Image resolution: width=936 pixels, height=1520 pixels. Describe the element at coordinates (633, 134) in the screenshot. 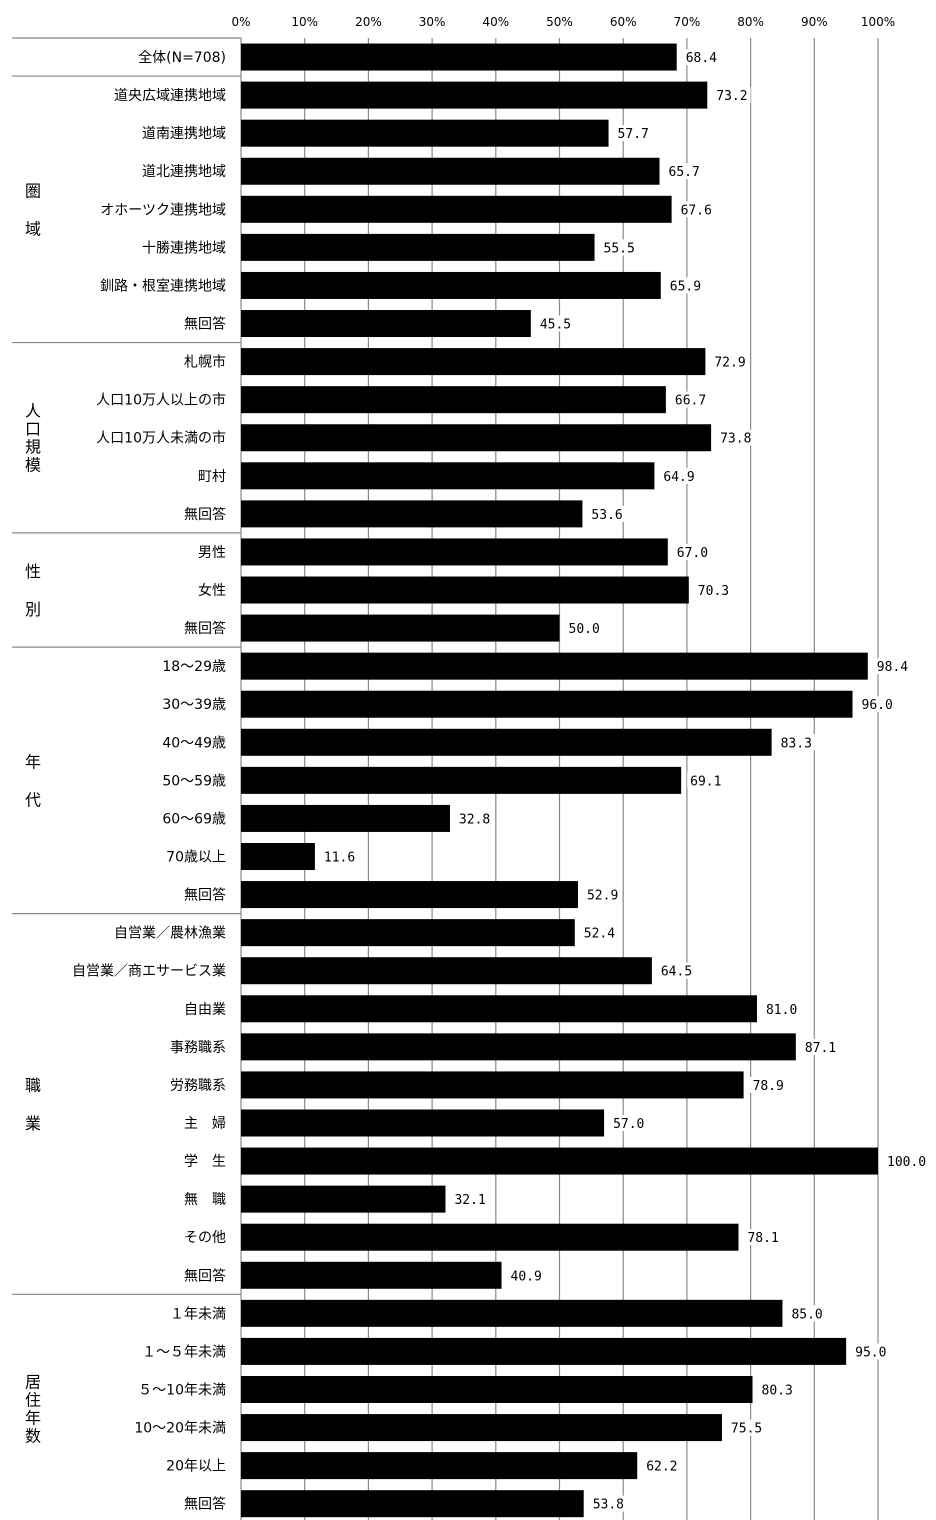

I see `value-label: 57.7` at that location.